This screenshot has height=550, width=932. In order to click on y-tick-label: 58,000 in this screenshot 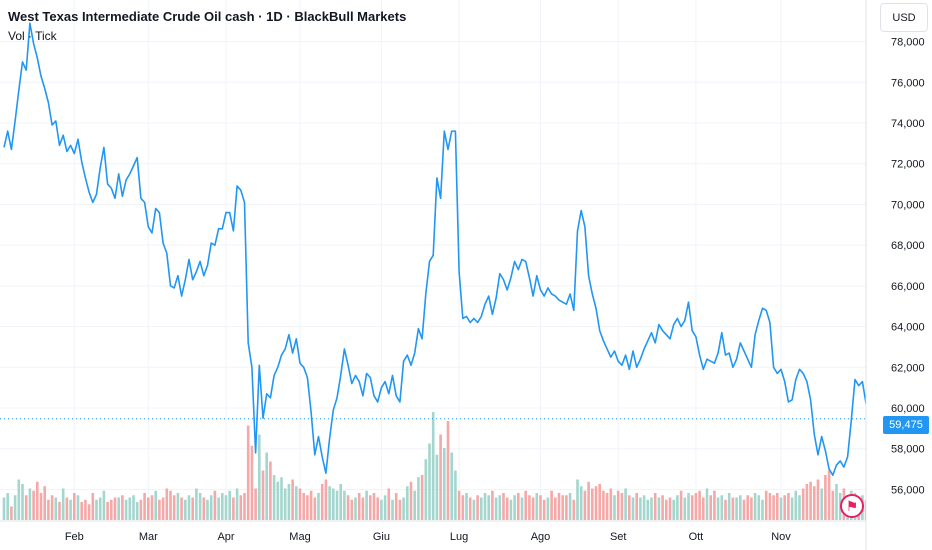, I will do `click(908, 450)`.